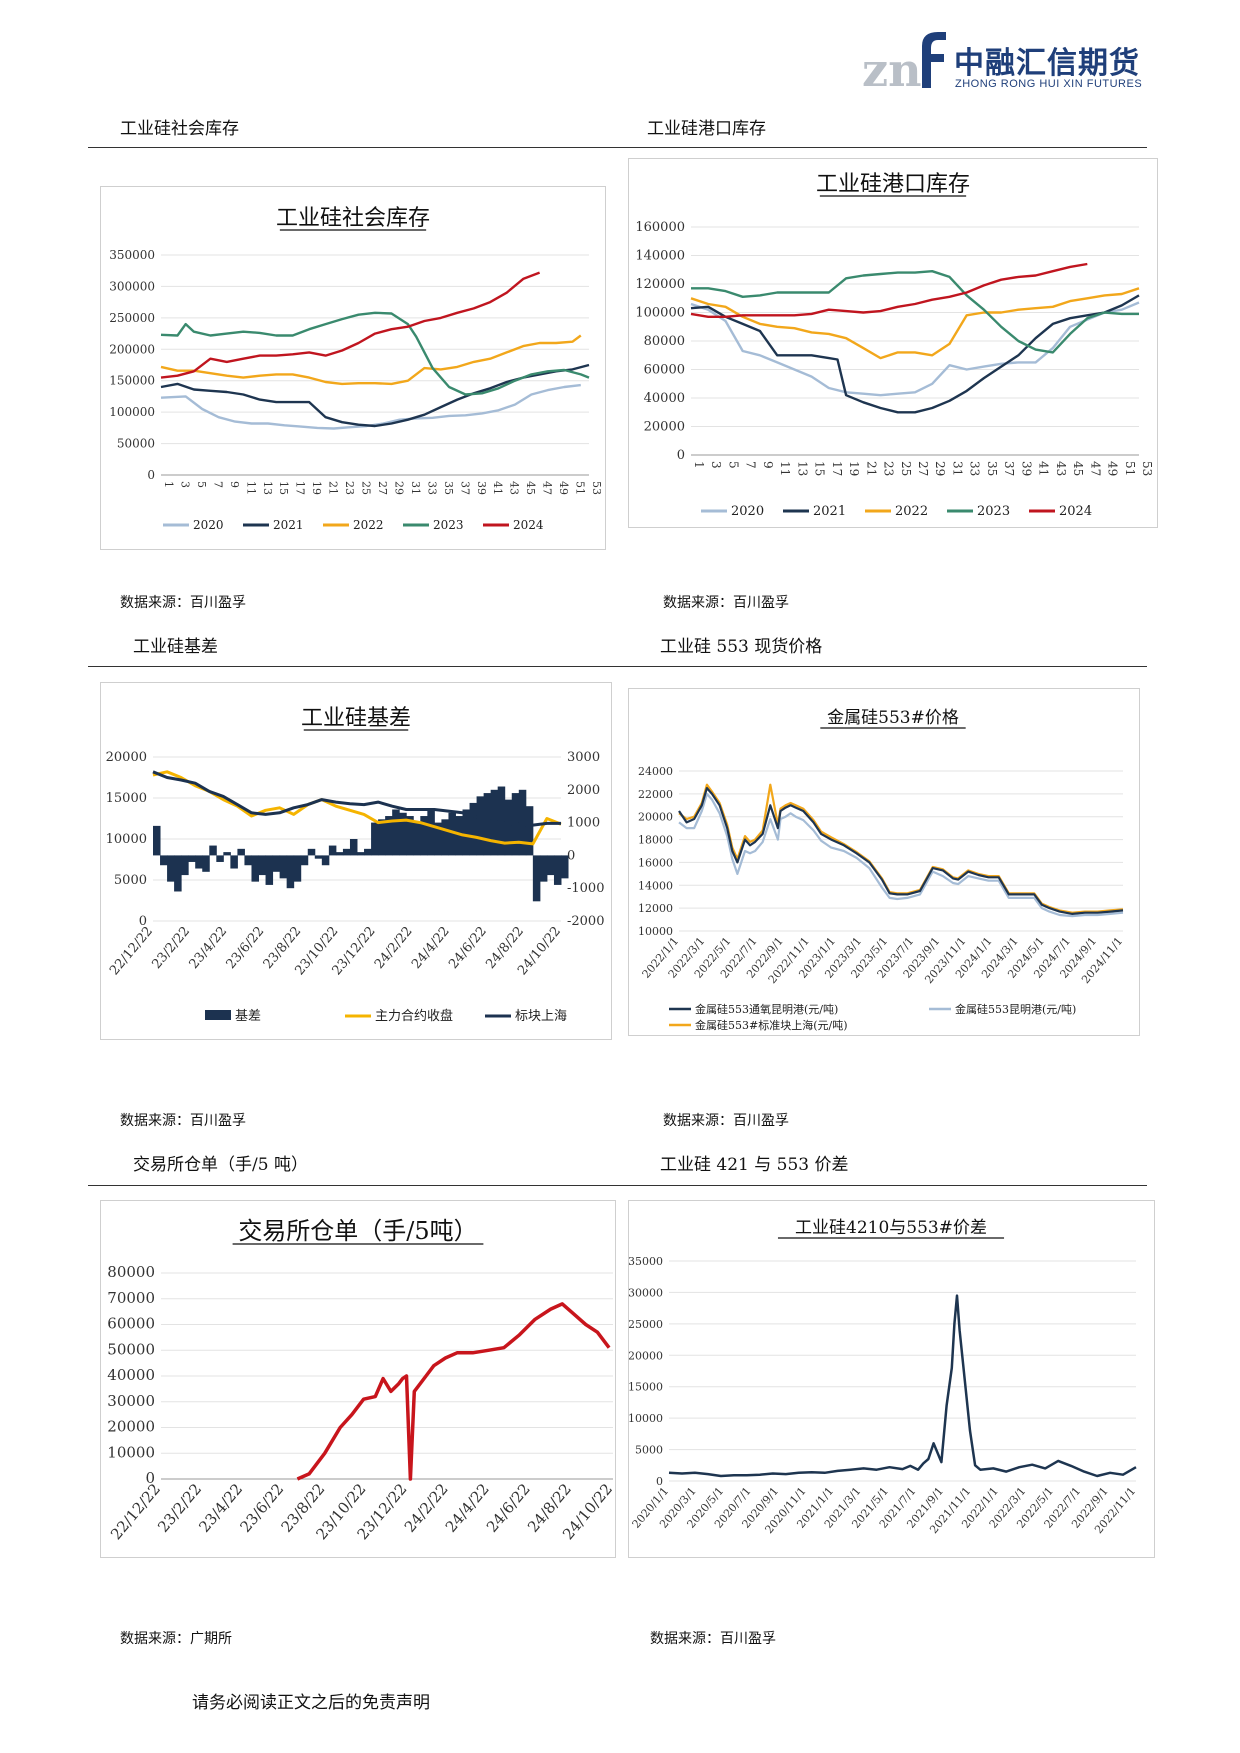 This screenshot has height=1753, width=1240. What do you see at coordinates (664, 341) in the screenshot?
I see `y-tick-label: 80000` at bounding box center [664, 341].